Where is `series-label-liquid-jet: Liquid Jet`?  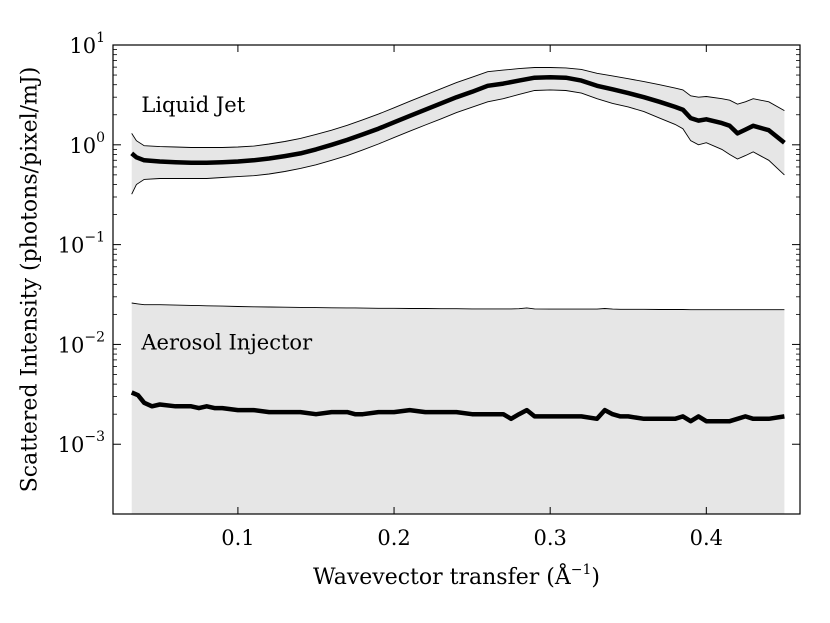
series-label-liquid-jet: Liquid Jet is located at coordinates (193, 105).